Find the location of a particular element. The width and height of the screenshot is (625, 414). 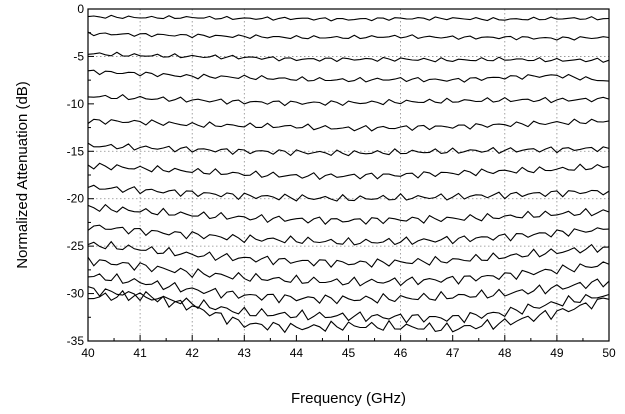

y-tick-label: -5 is located at coordinates (78, 56).